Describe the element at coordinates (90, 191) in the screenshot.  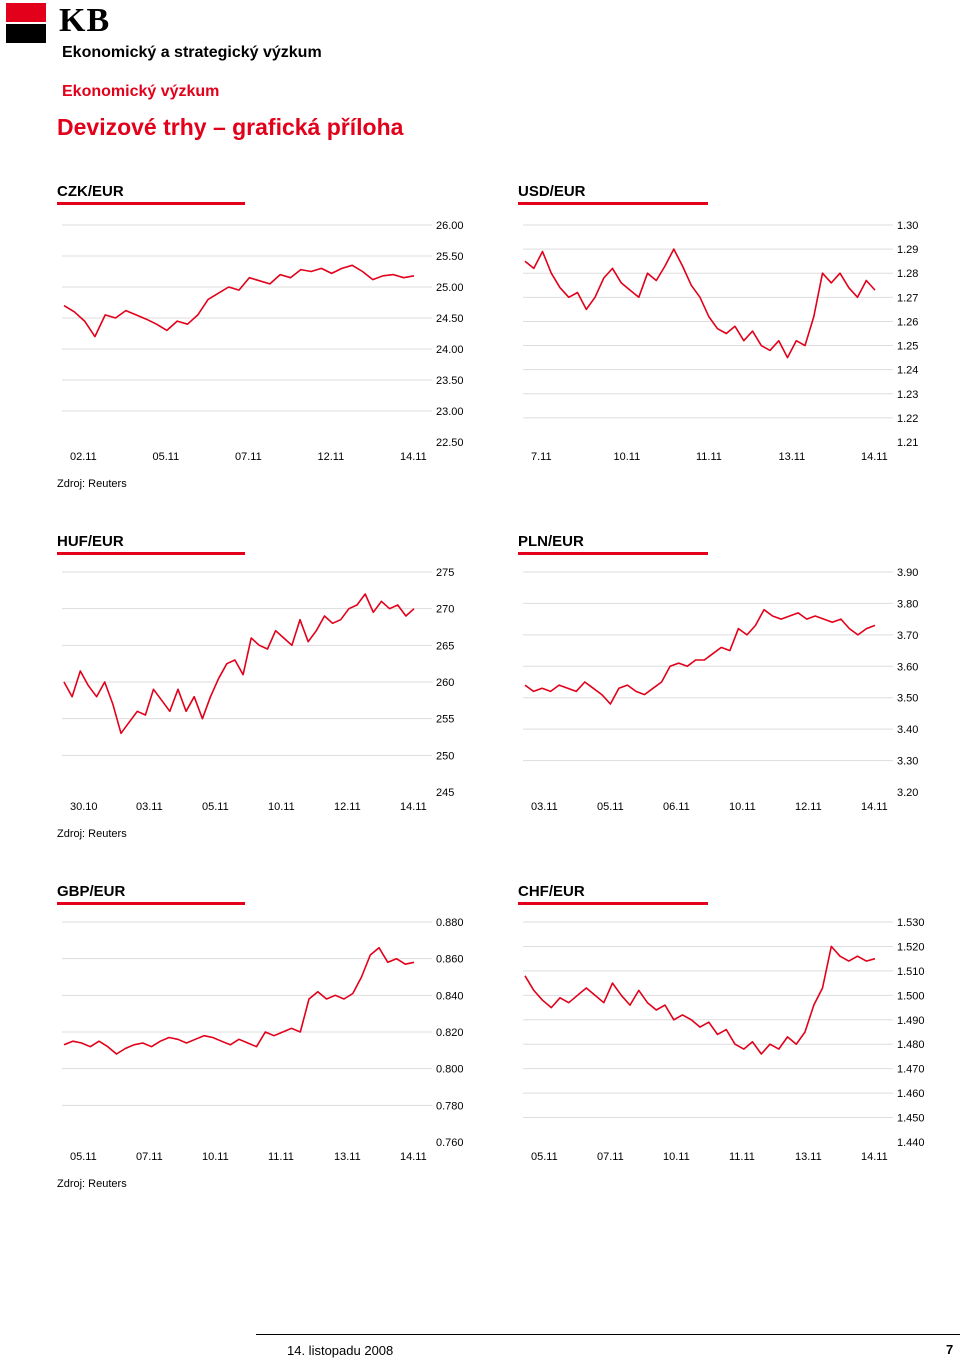
I see `chart-title: CZK/EUR` at that location.